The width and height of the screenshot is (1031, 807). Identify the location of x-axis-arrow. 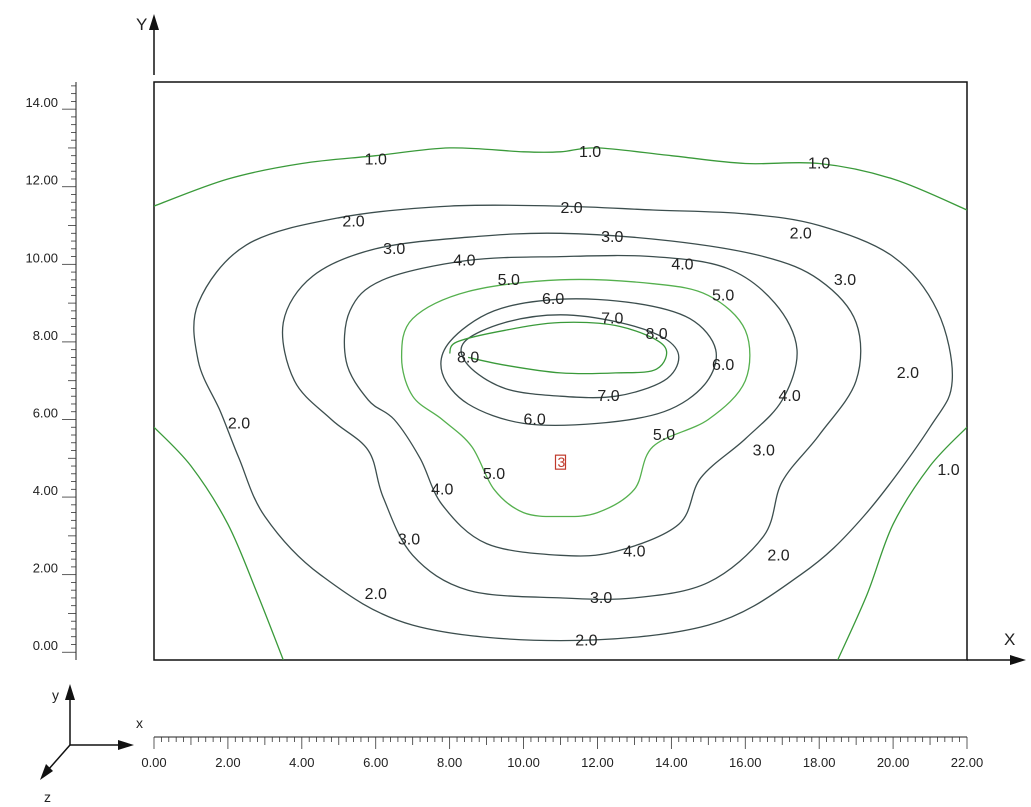
(996, 660).